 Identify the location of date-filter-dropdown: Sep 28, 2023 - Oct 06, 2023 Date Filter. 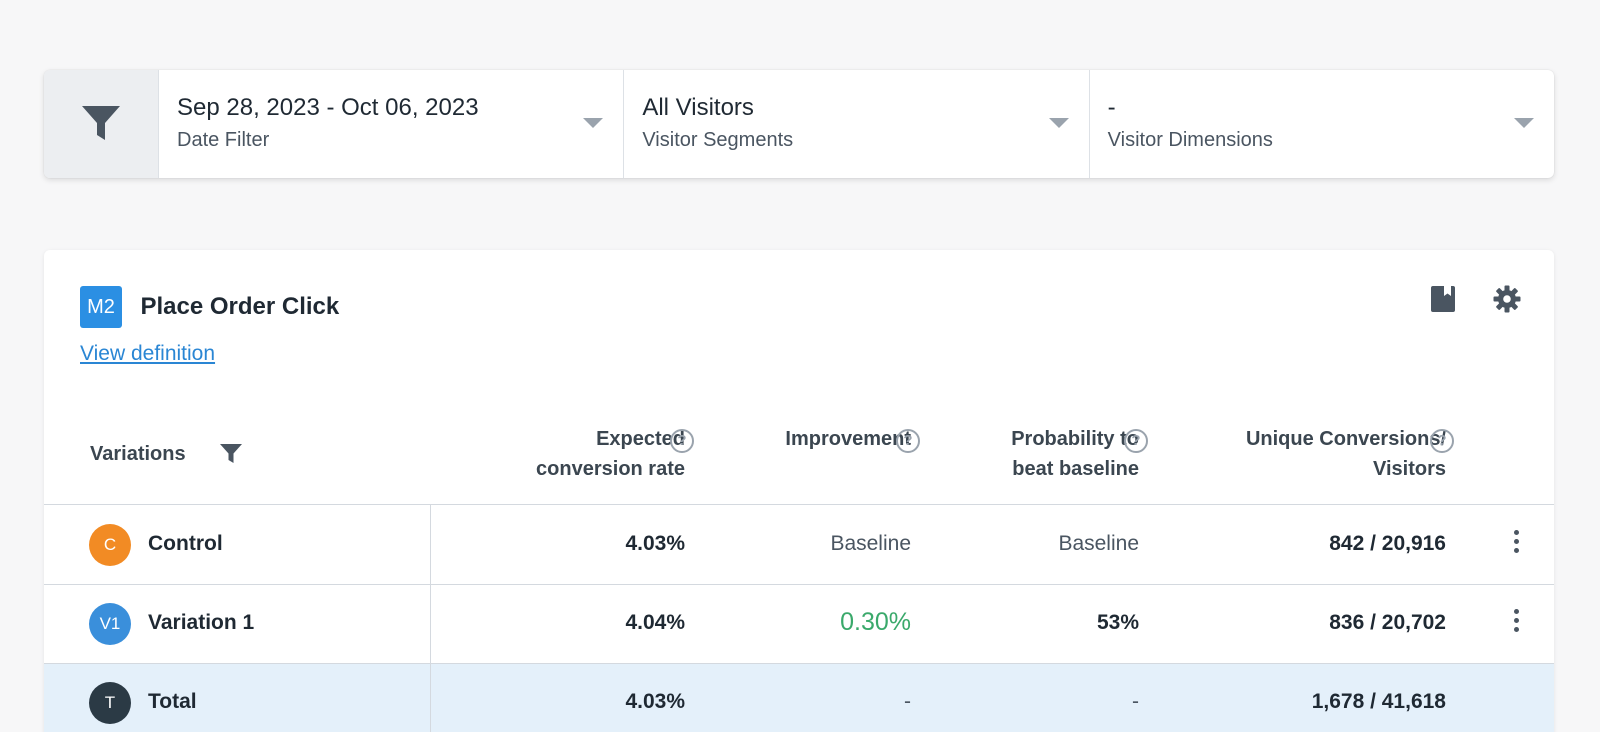
(392, 124).